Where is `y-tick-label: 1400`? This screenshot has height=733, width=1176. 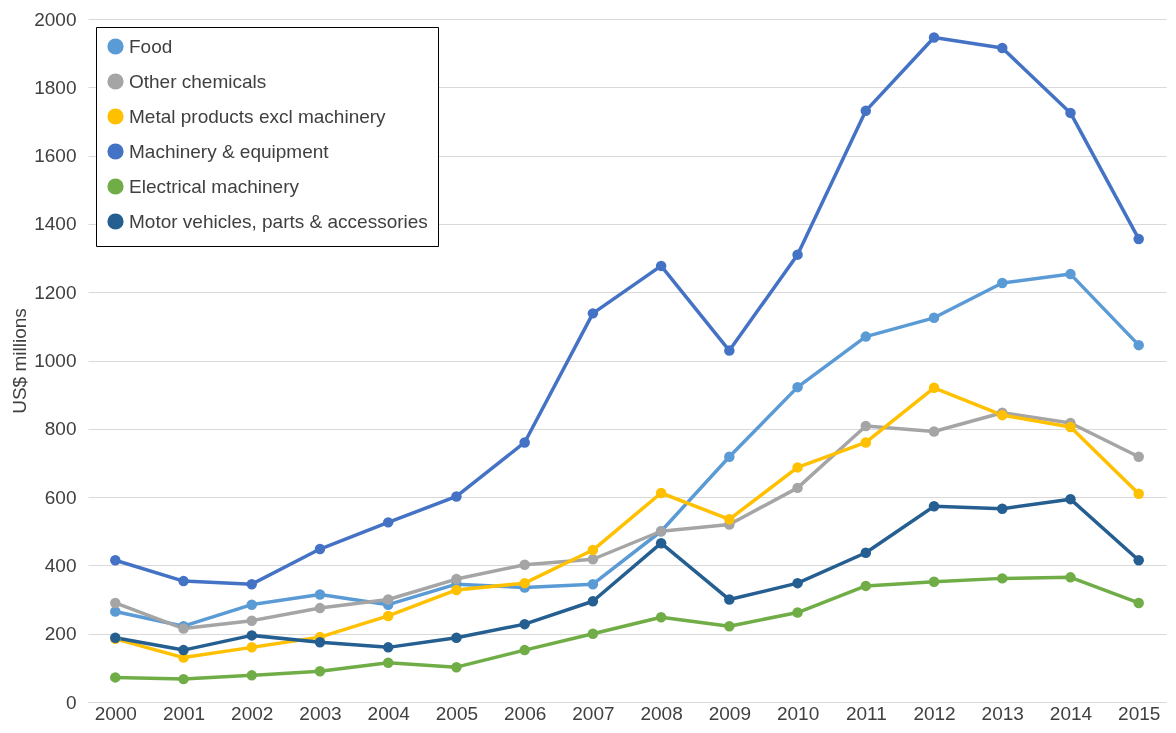 y-tick-label: 1400 is located at coordinates (55, 224).